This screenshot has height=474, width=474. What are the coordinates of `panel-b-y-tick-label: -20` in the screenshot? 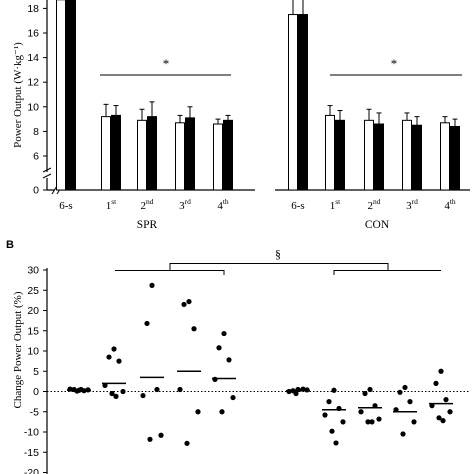 It's located at (31, 470).